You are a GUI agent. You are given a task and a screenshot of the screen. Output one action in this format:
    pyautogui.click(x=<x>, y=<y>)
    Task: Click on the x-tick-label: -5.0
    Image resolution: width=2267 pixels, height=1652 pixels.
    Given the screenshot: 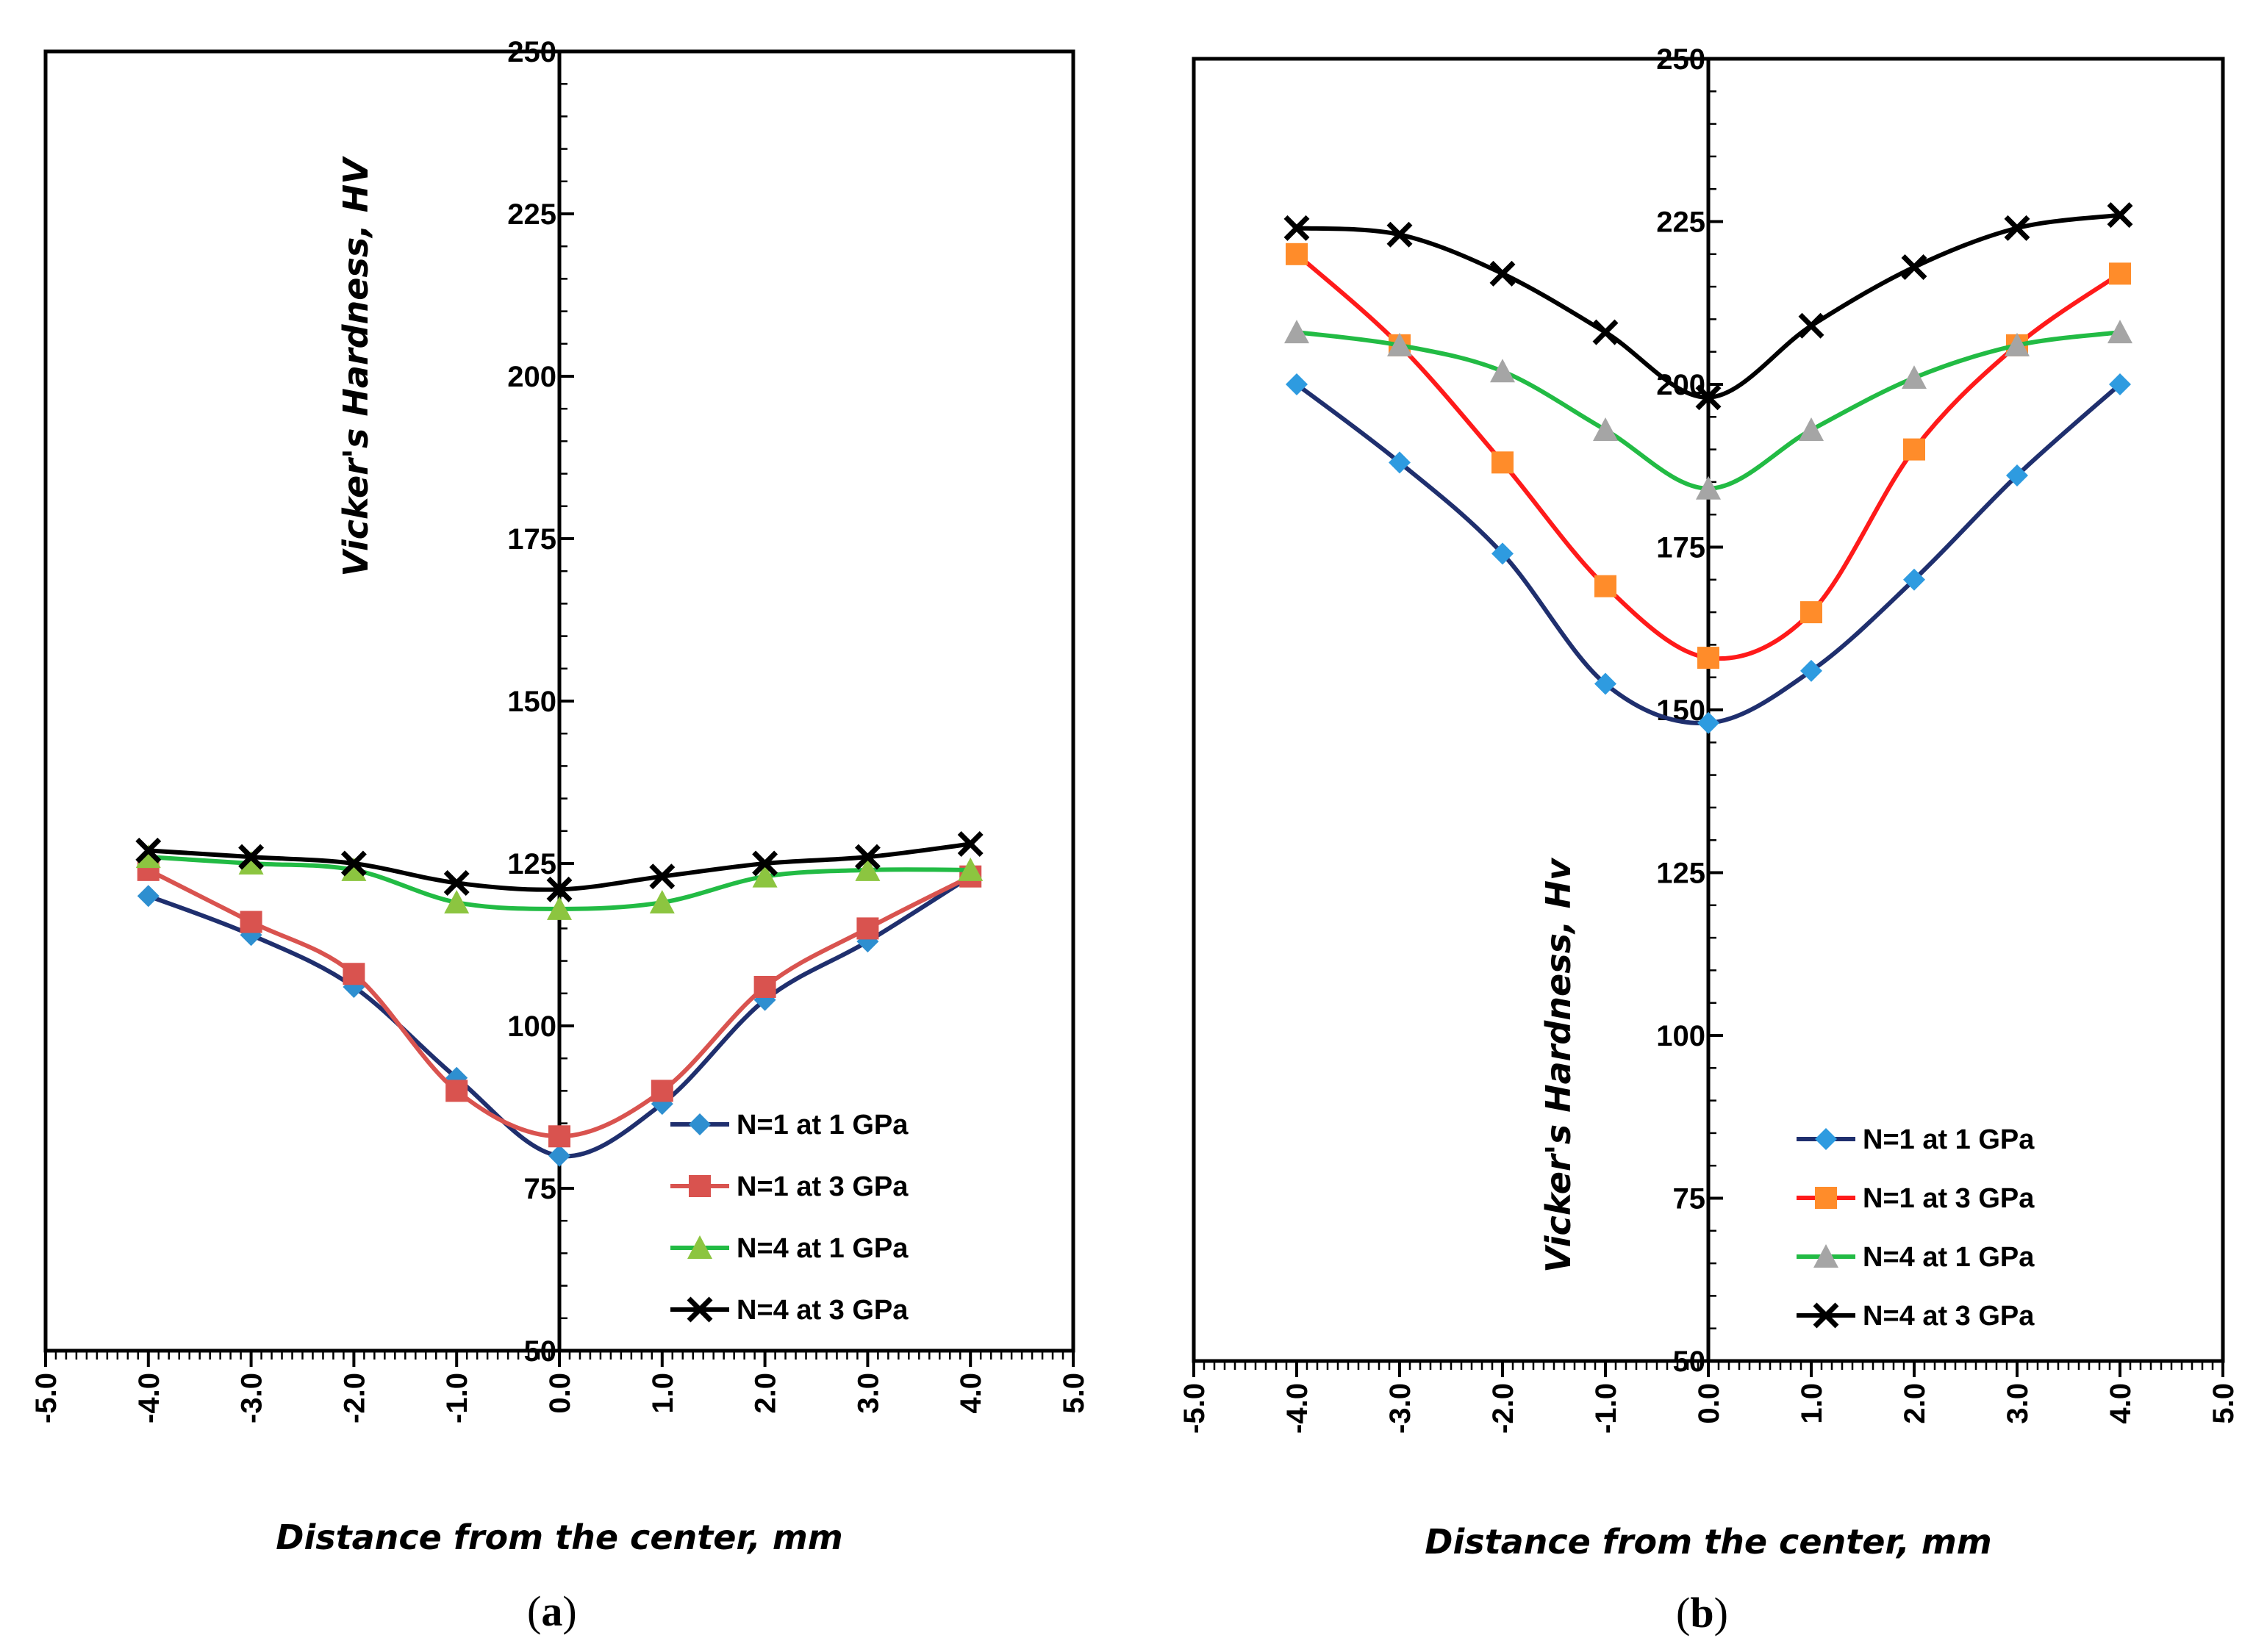 What is the action you would take?
    pyautogui.click(x=1195, y=1408)
    